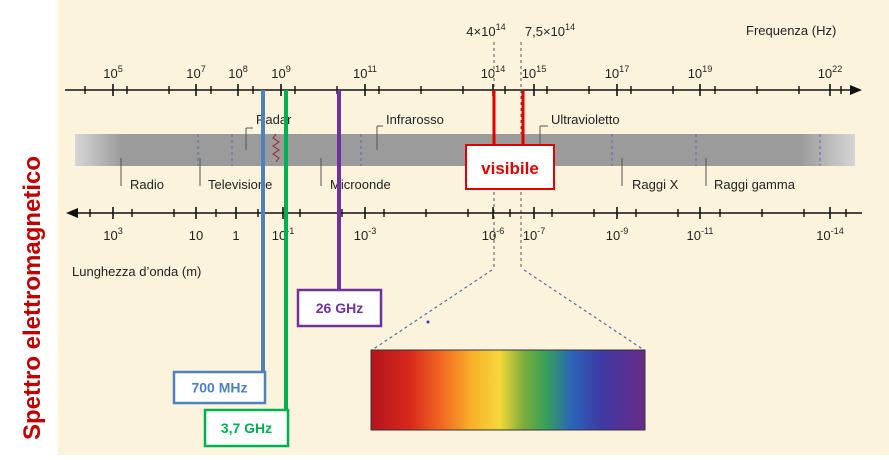 The image size is (889, 460). I want to click on band-label-raggi-gamma: Raggi gamma, so click(755, 184).